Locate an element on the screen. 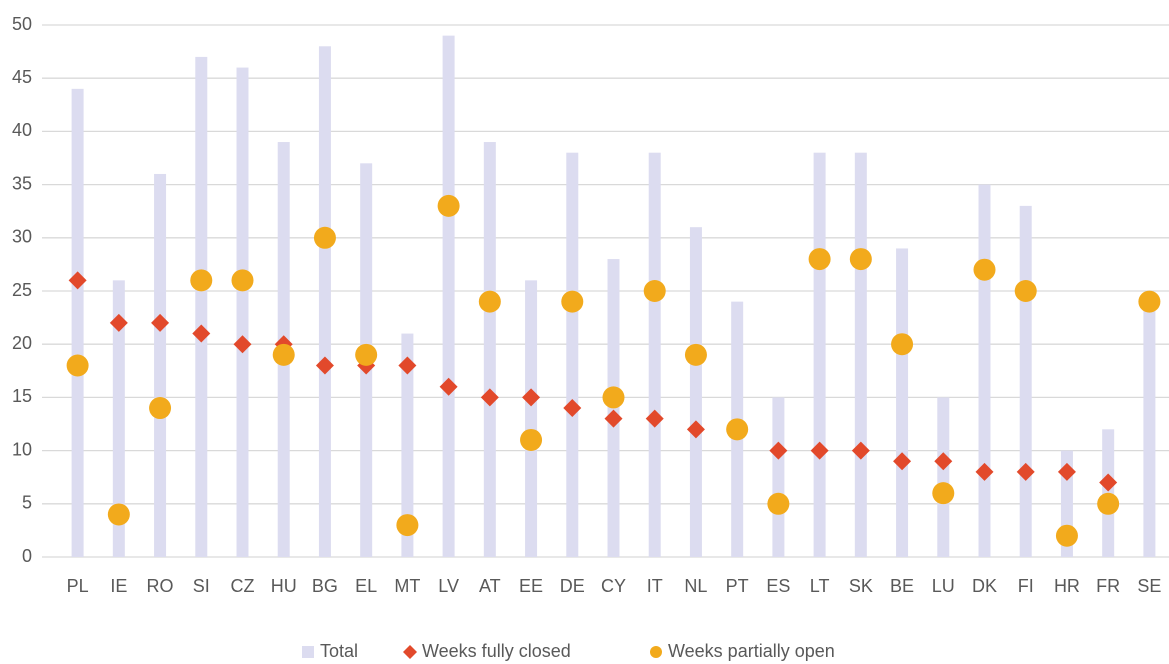  y-tick-label: 25 is located at coordinates (22, 290).